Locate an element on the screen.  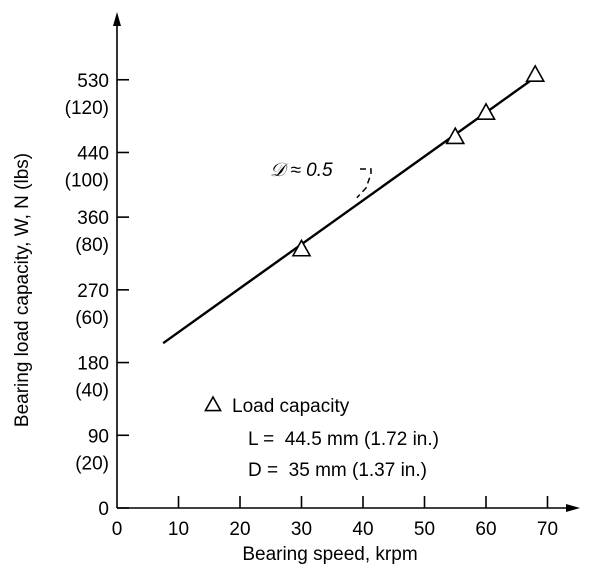
x-axis-ticks: 0 10 20 30 40 50 60 70 is located at coordinates (335, 518).